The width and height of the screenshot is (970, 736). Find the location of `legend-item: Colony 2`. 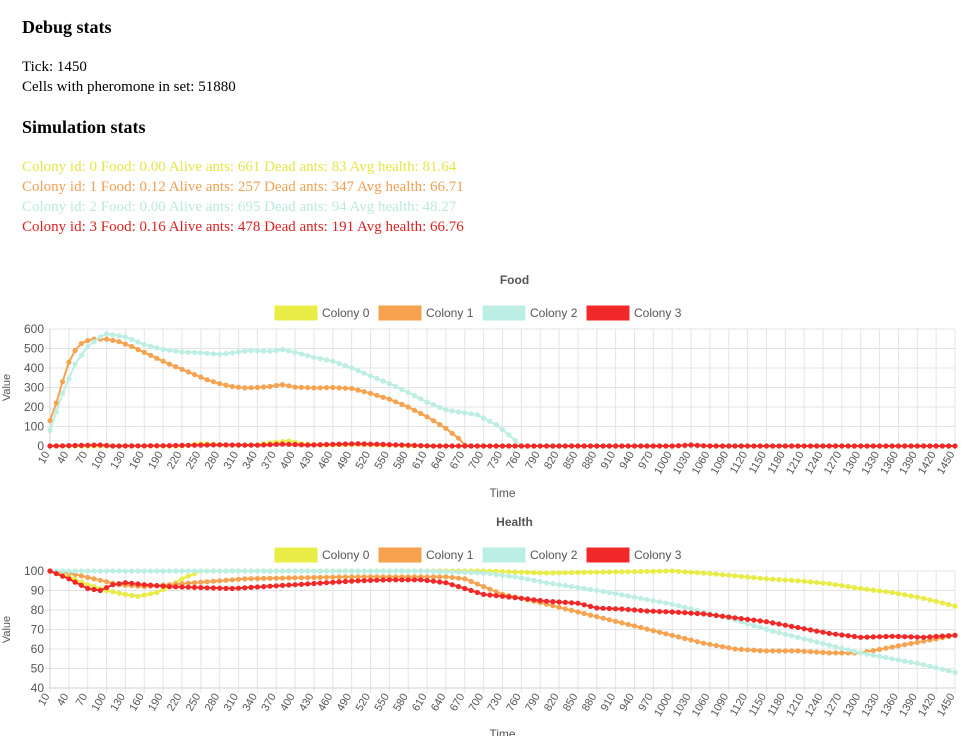

legend-item: Colony 2 is located at coordinates (530, 555).